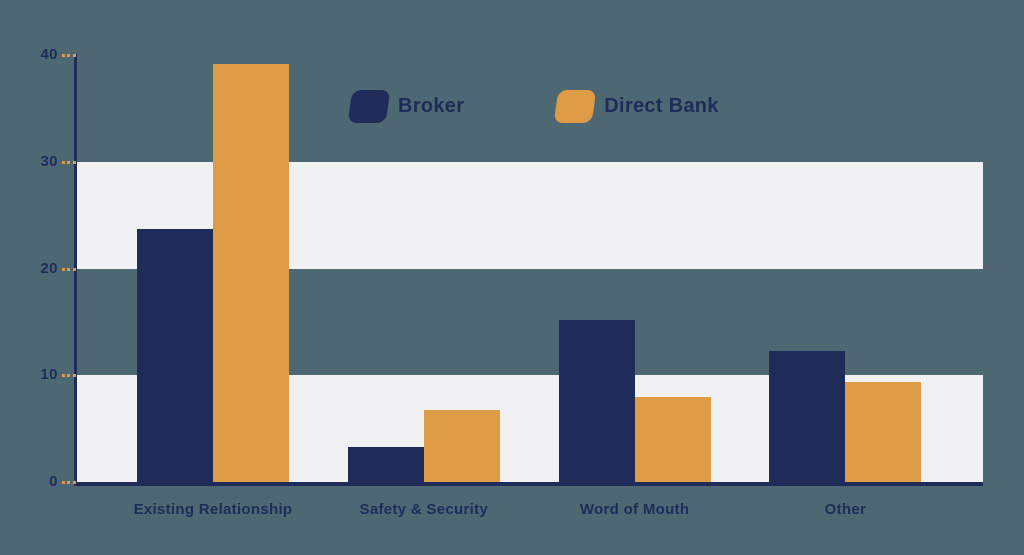 The height and width of the screenshot is (555, 1024). Describe the element at coordinates (424, 509) in the screenshot. I see `x-axis-label-safety-security: Safety & Security` at that location.